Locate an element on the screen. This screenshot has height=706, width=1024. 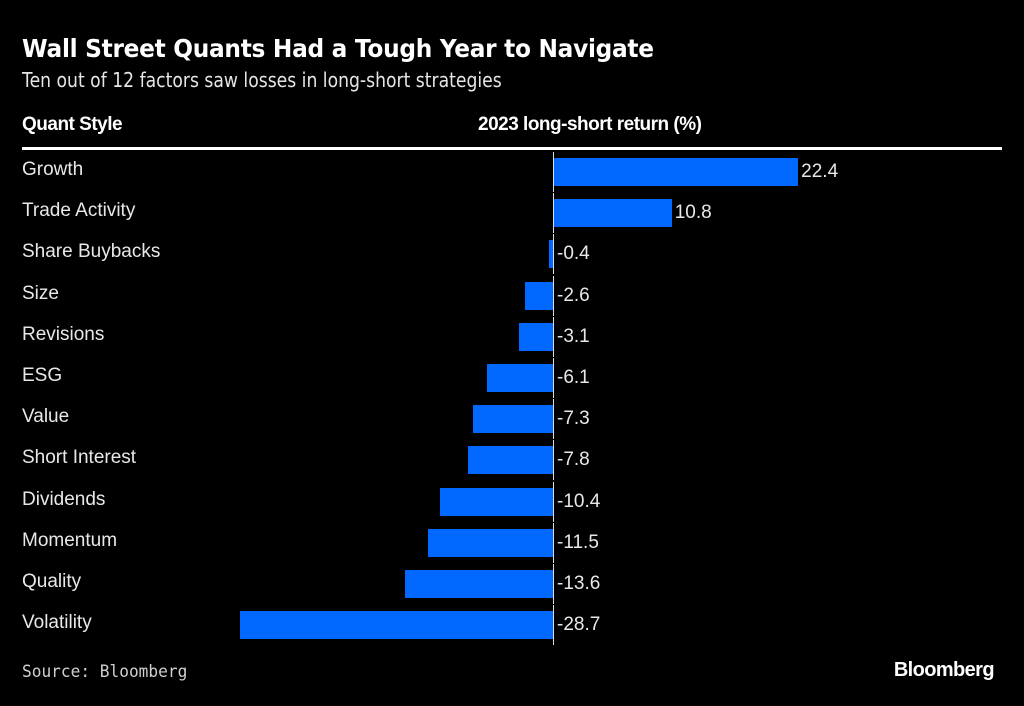
category-label: Size is located at coordinates (40, 293).